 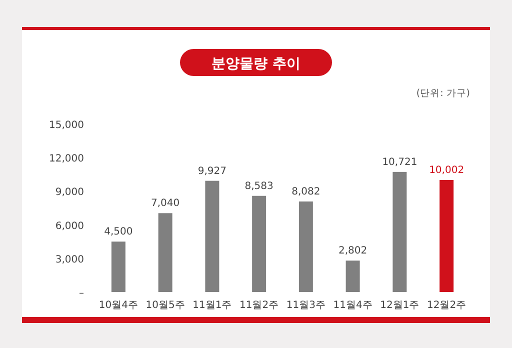 I want to click on x-tick-label: 11월4주, so click(x=352, y=305).